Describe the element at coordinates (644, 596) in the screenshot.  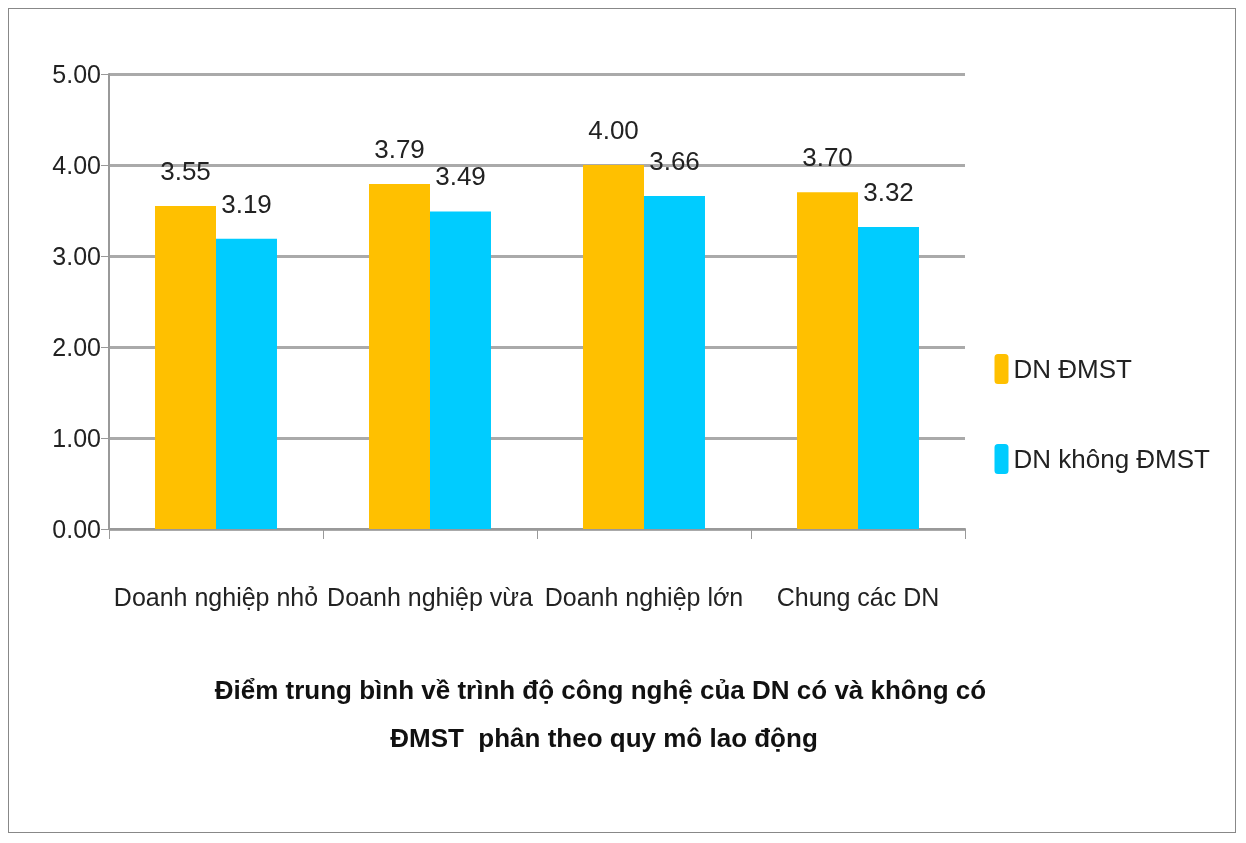
I see `x-tick-label: Doanh nghiệp lớn` at that location.